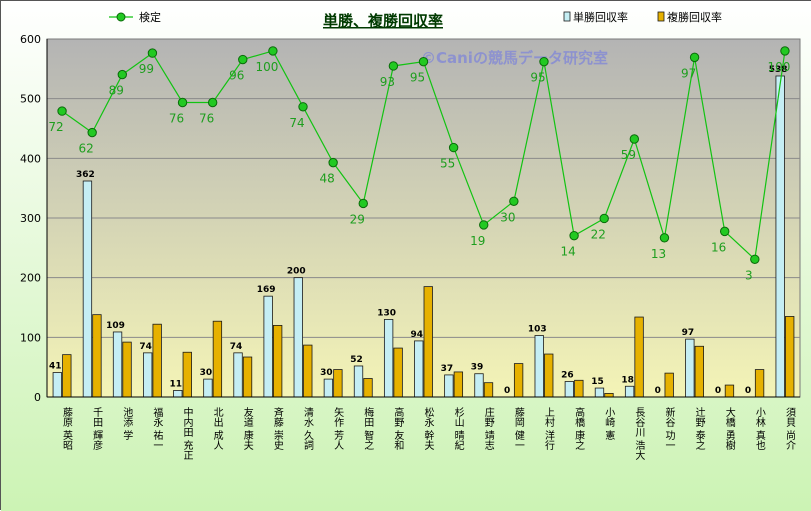  What do you see at coordinates (628, 155) in the screenshot?
I see `line-data-label: 59` at bounding box center [628, 155].